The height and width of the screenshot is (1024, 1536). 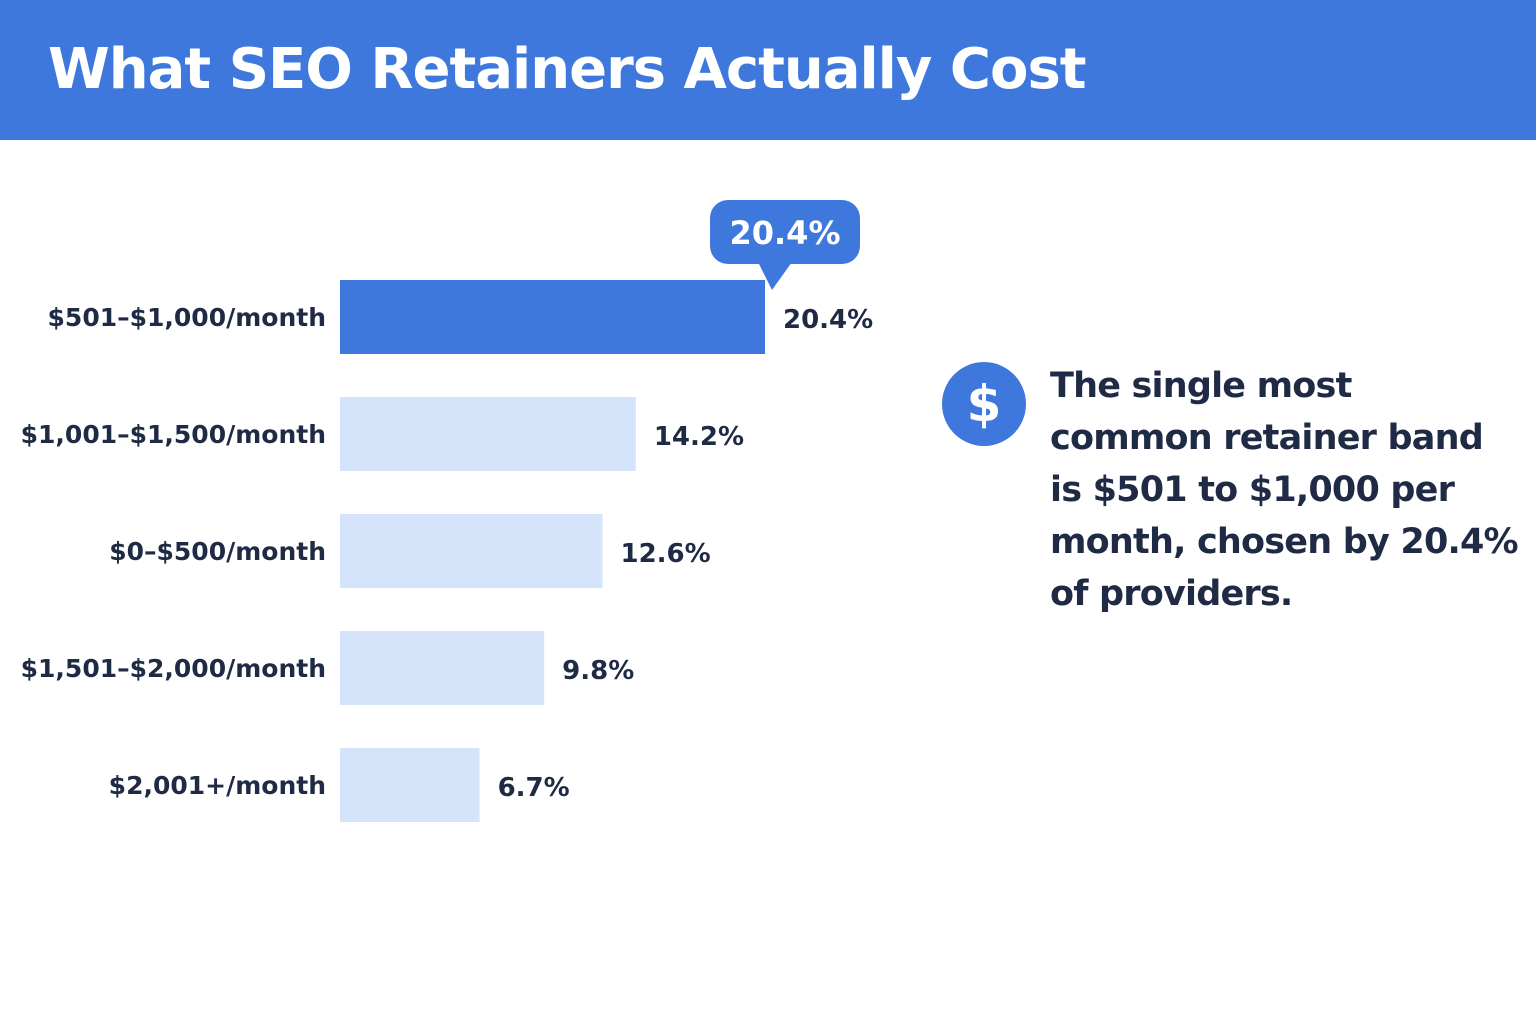 I want to click on value-label: 12.6%, so click(x=666, y=554).